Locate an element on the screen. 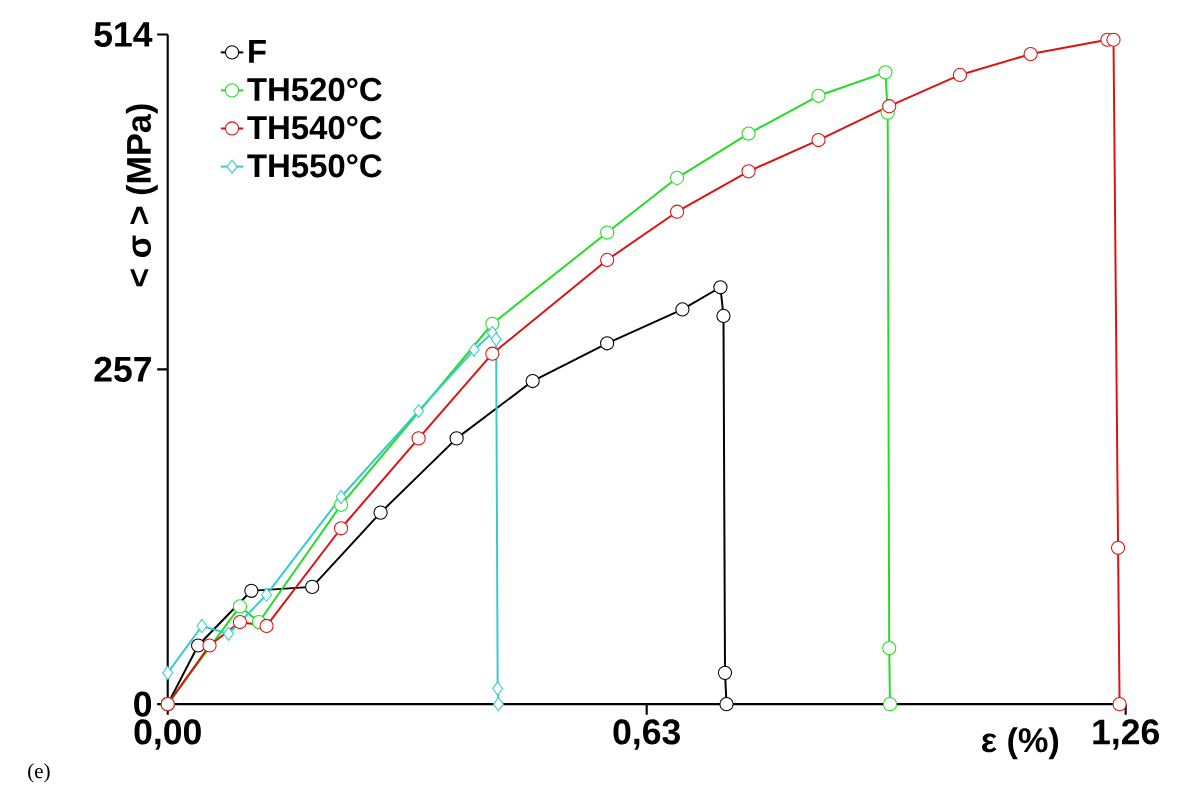 This screenshot has width=1178, height=795. x-tick-label: 0,00 is located at coordinates (167, 734).